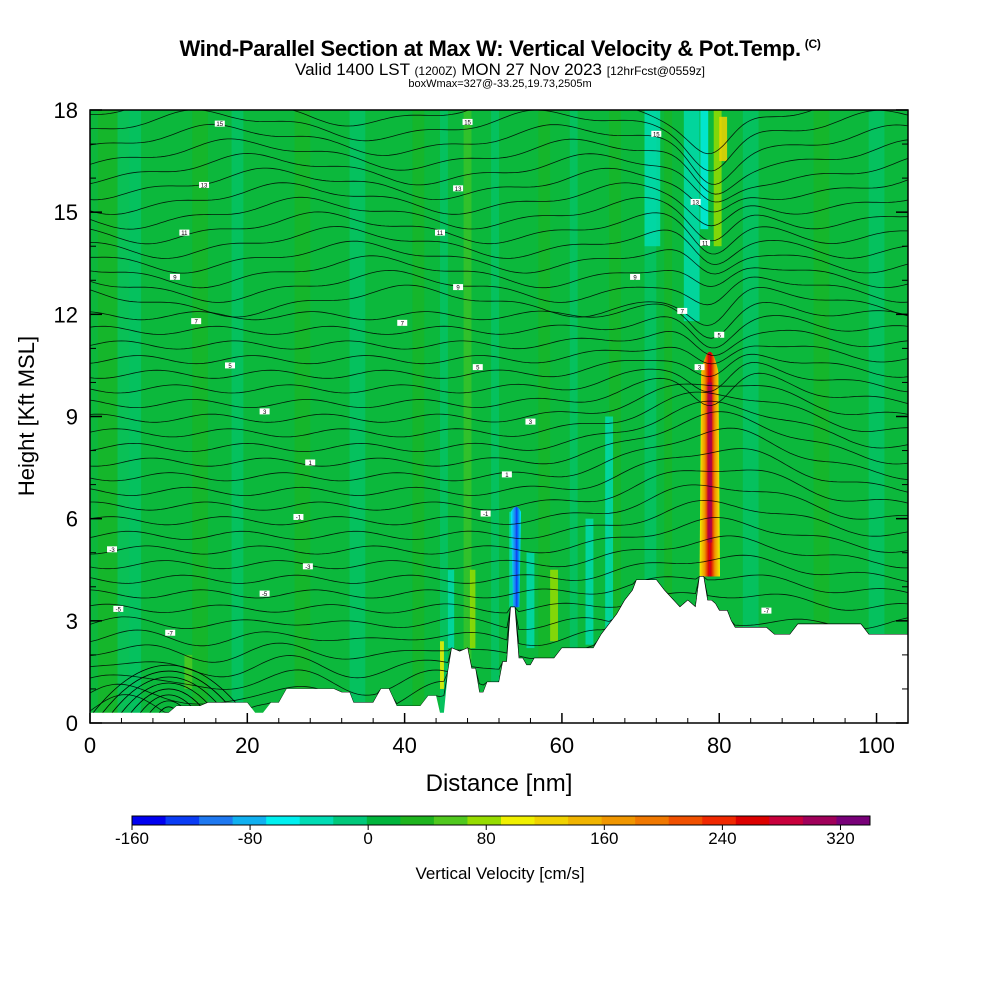  What do you see at coordinates (722, 838) in the screenshot?
I see `colorbar-tick-label: 240` at bounding box center [722, 838].